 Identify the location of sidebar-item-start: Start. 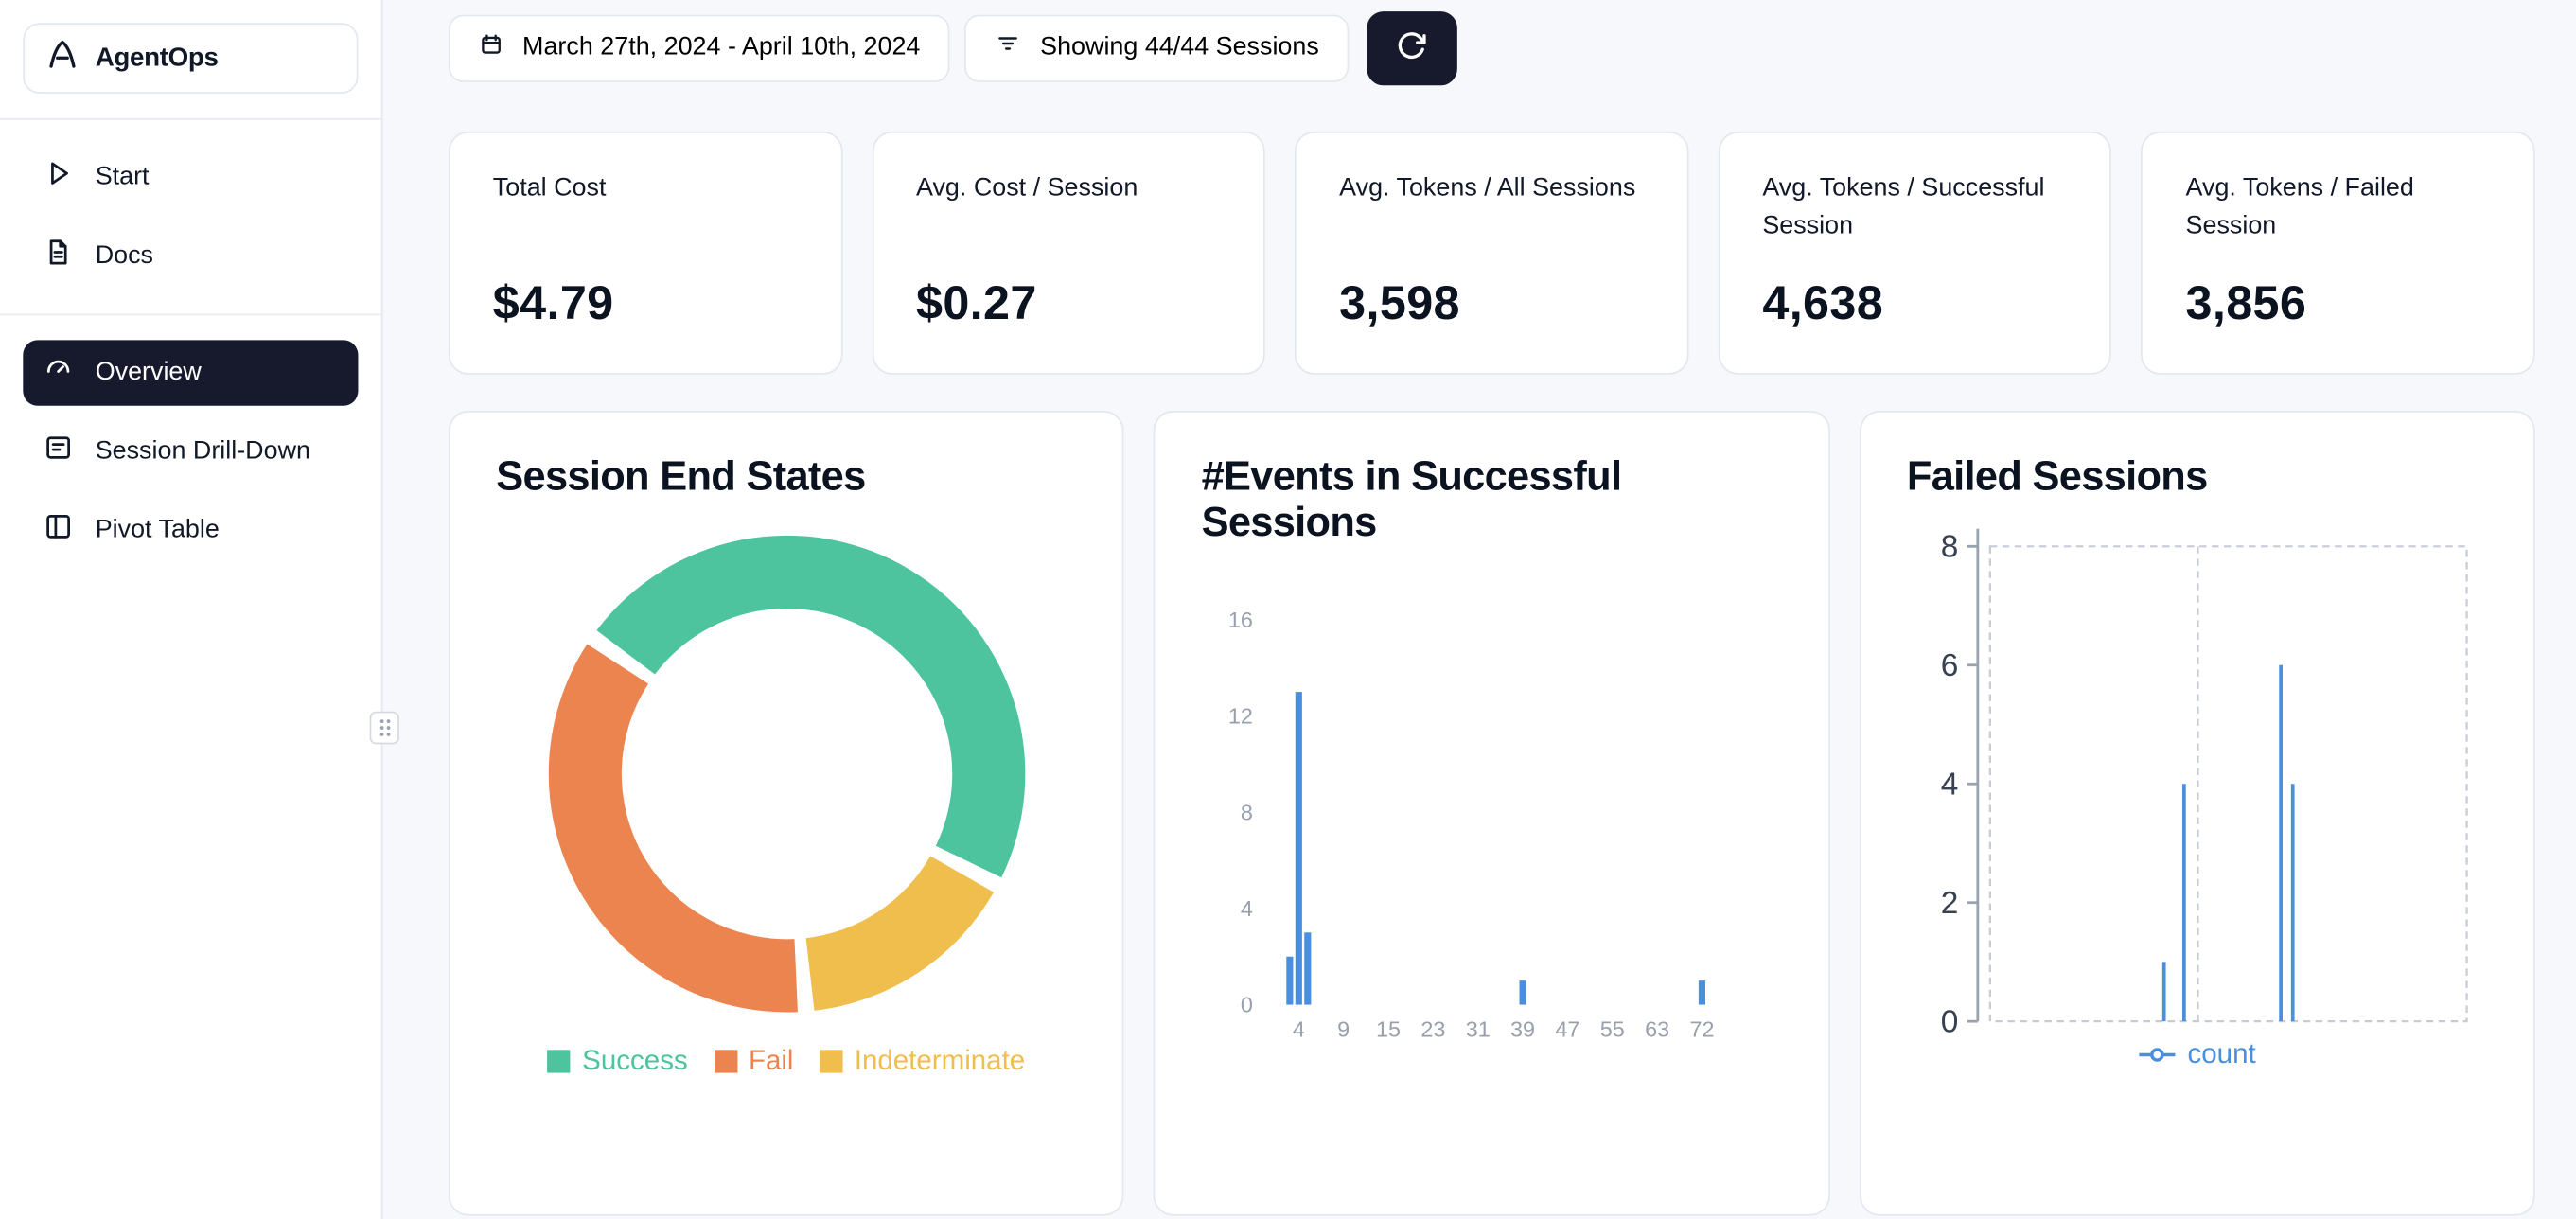
(190, 177).